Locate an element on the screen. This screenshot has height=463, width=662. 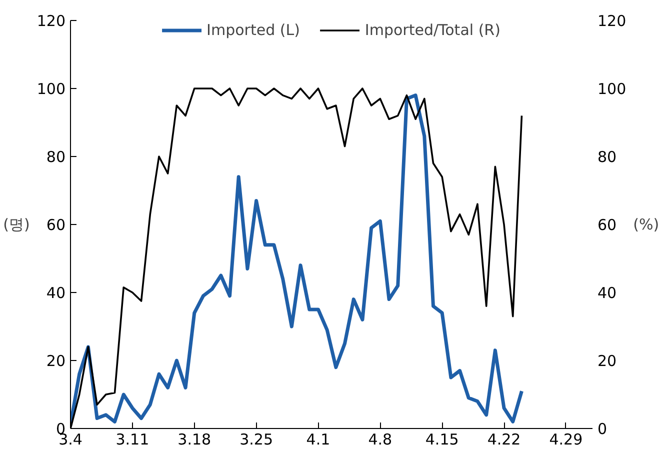
y-tick-label: 120 is located at coordinates (51, 21).